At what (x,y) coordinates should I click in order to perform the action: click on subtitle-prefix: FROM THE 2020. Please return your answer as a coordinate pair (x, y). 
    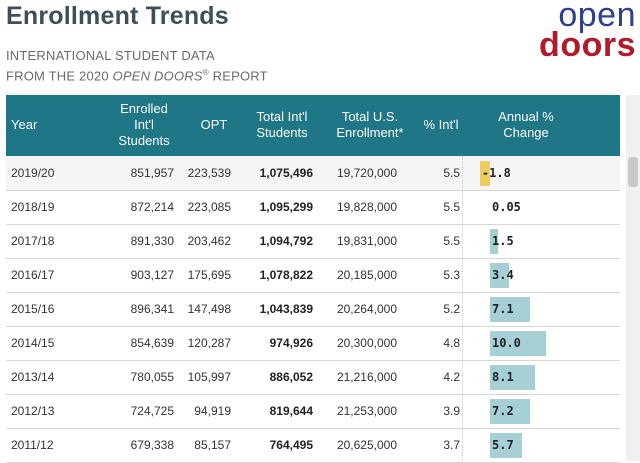
    Looking at the image, I should click on (59, 76).